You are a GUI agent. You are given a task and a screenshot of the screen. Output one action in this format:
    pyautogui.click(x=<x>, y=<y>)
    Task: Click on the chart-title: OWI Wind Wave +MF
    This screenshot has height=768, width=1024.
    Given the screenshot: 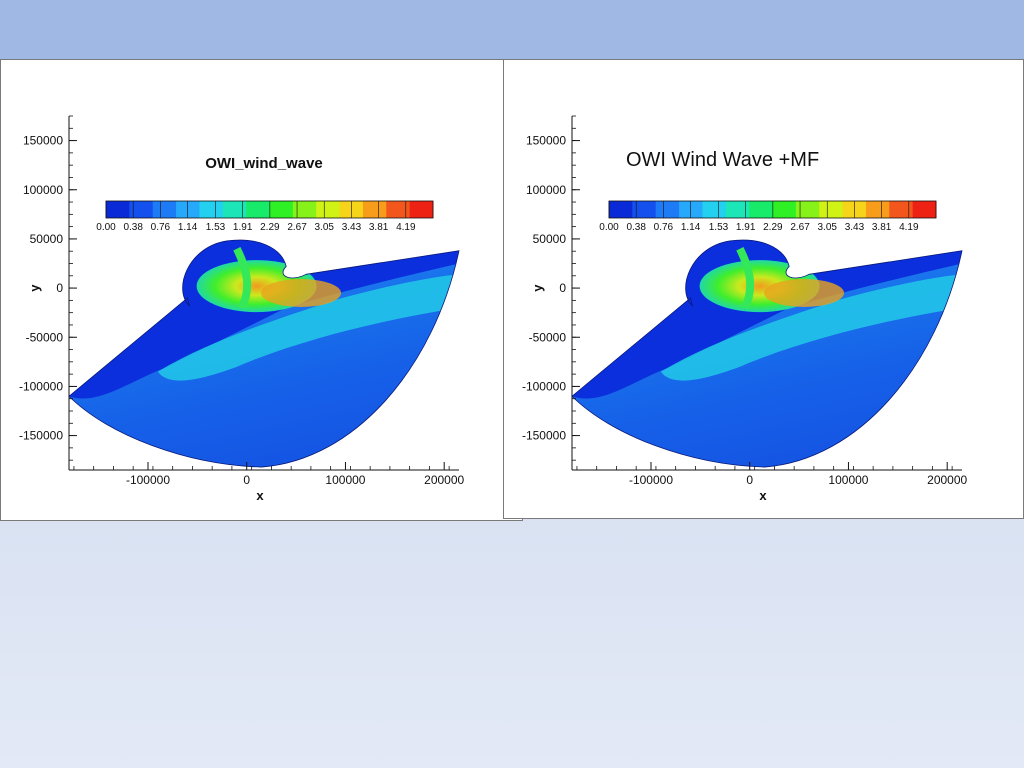 What is the action you would take?
    pyautogui.click(x=722, y=160)
    